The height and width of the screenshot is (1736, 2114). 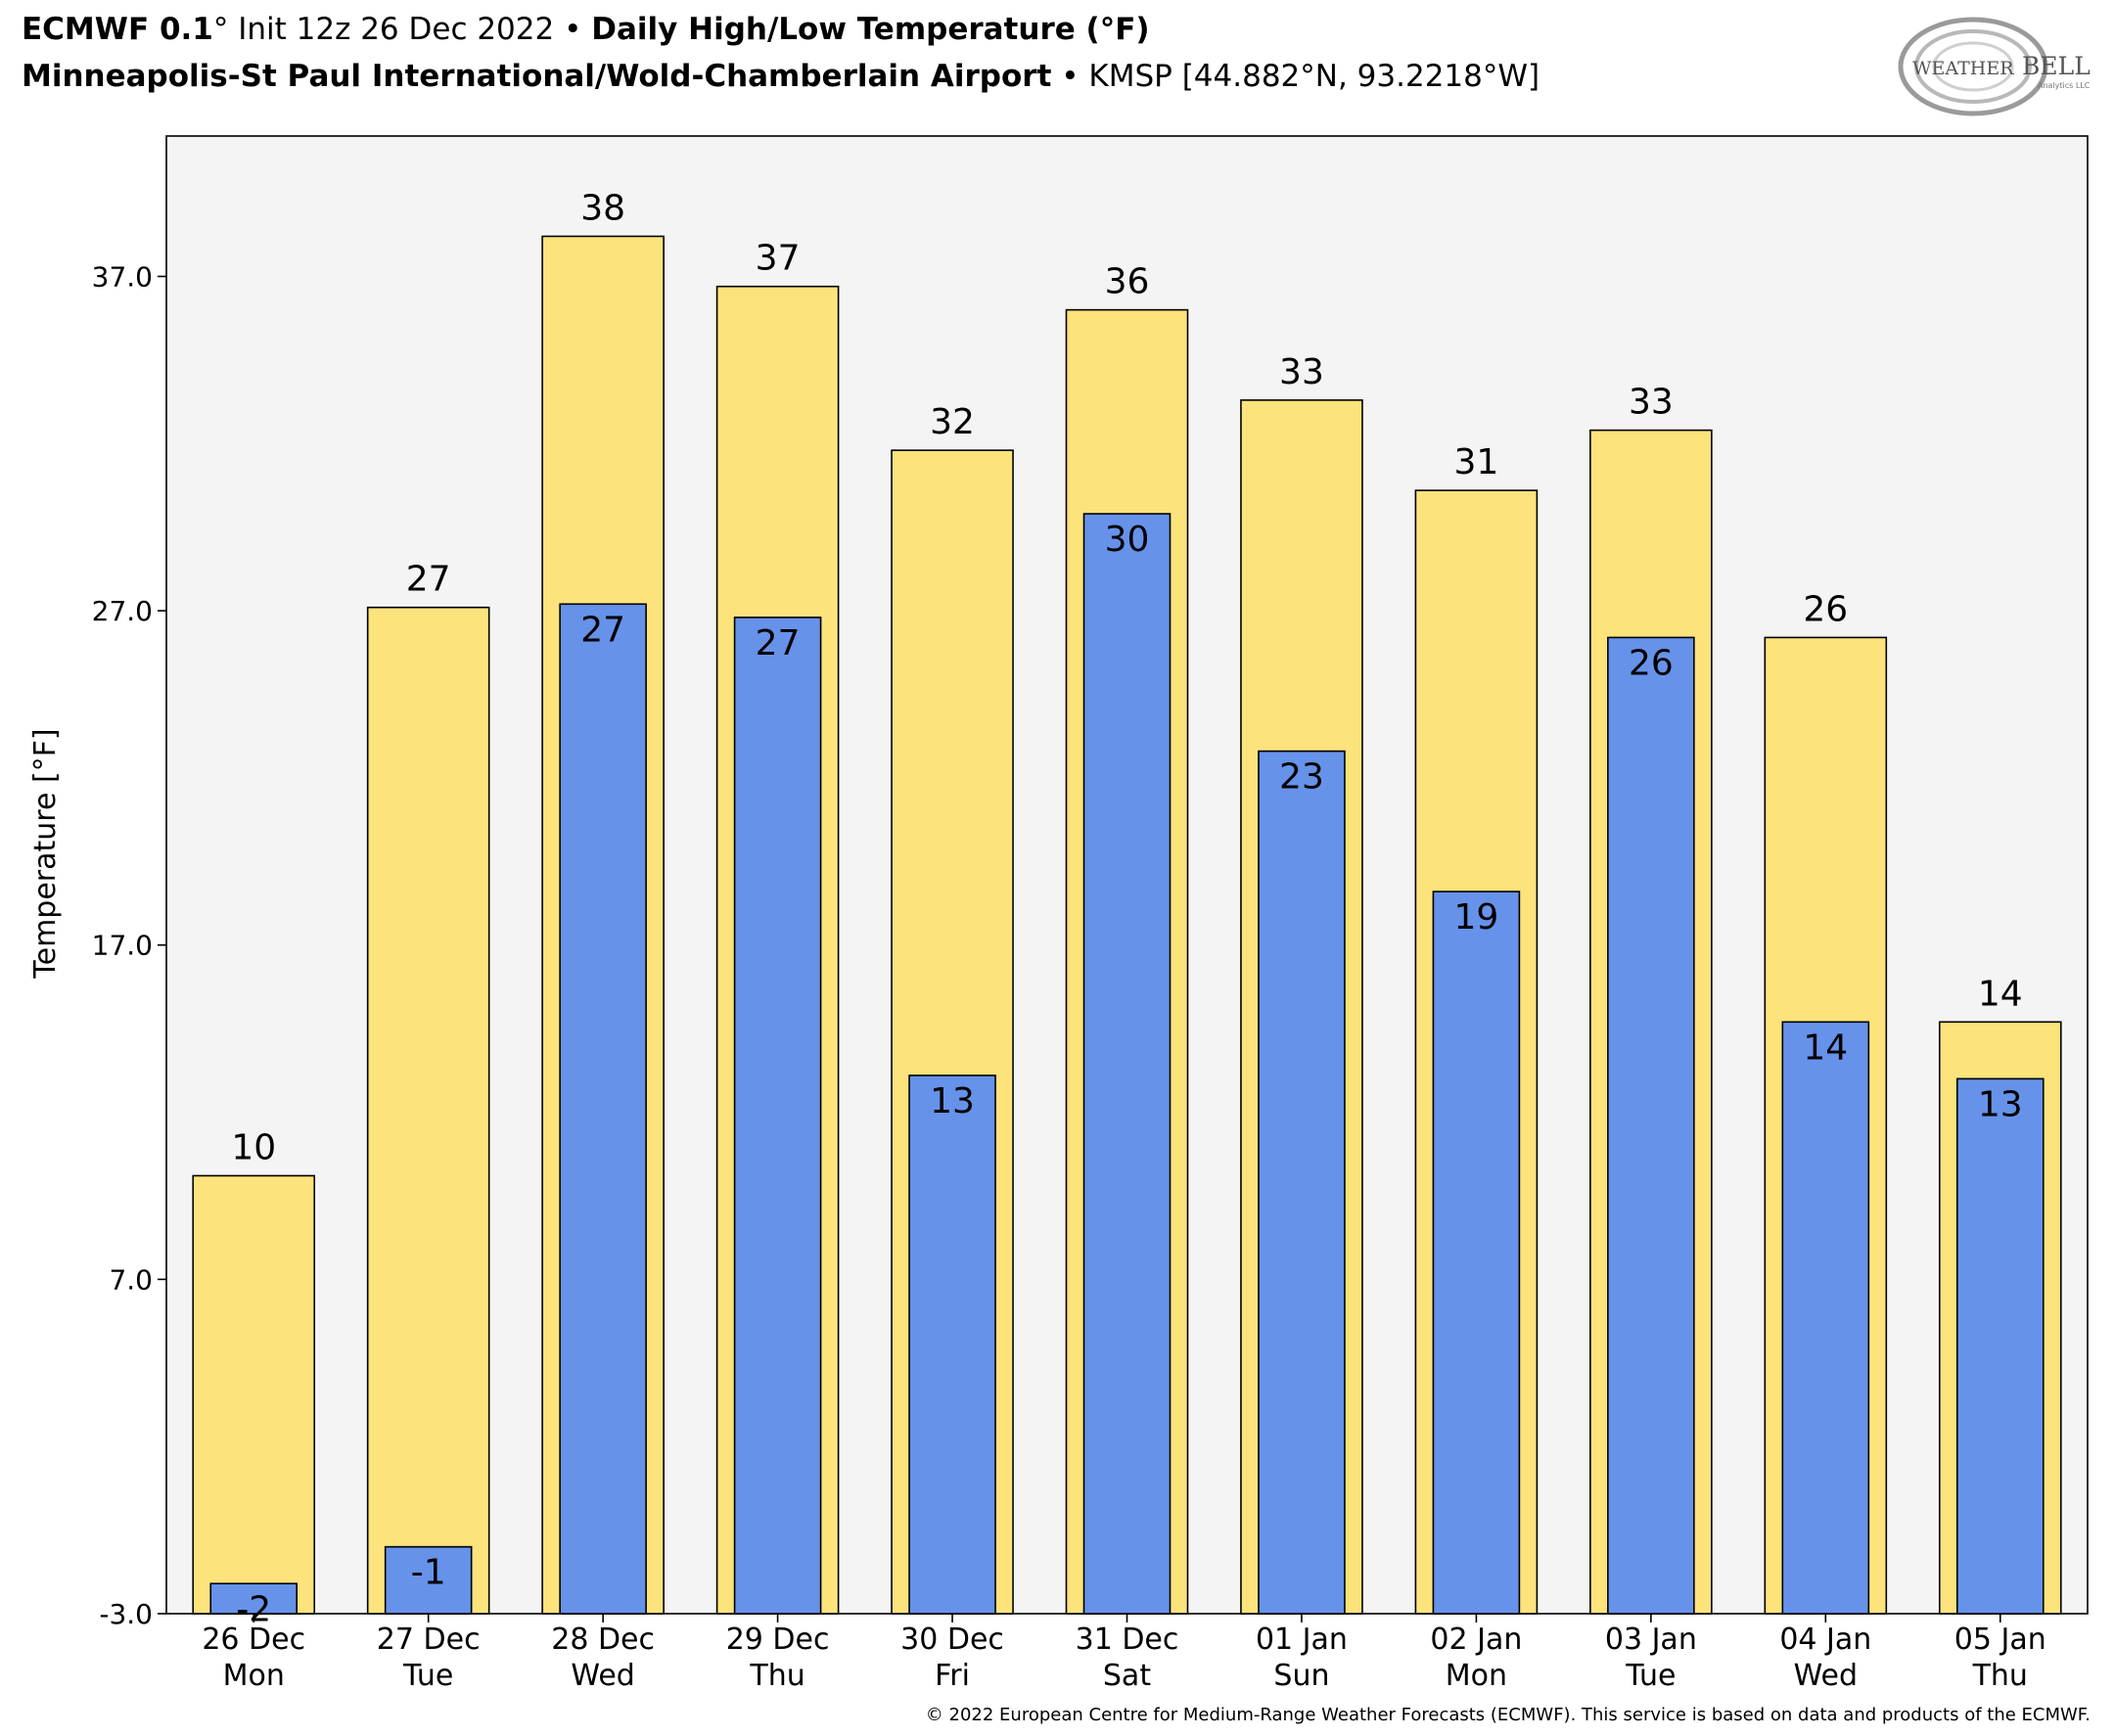 I want to click on high-label: 10, so click(x=254, y=1147).